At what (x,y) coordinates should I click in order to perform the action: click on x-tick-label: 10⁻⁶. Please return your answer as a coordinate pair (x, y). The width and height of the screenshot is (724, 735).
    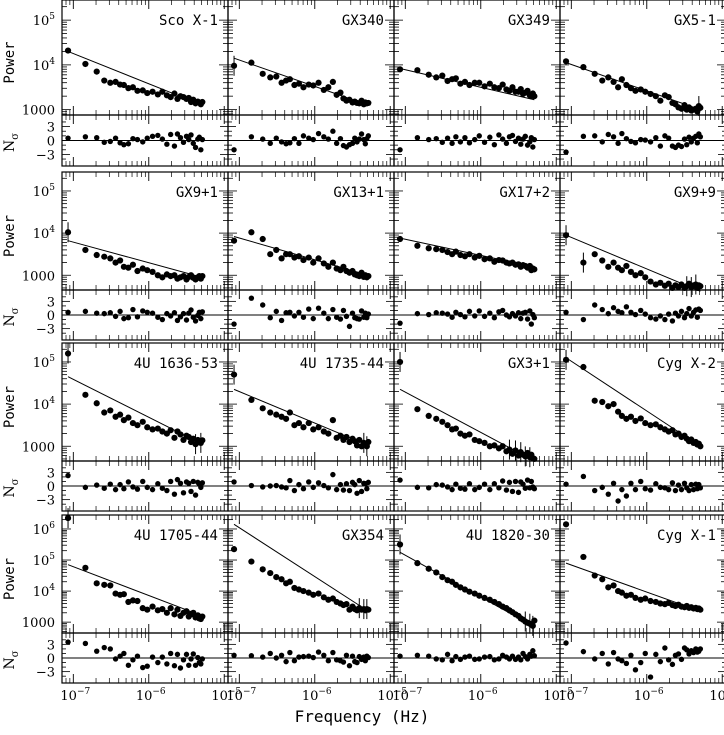
    Looking at the image, I should click on (649, 695).